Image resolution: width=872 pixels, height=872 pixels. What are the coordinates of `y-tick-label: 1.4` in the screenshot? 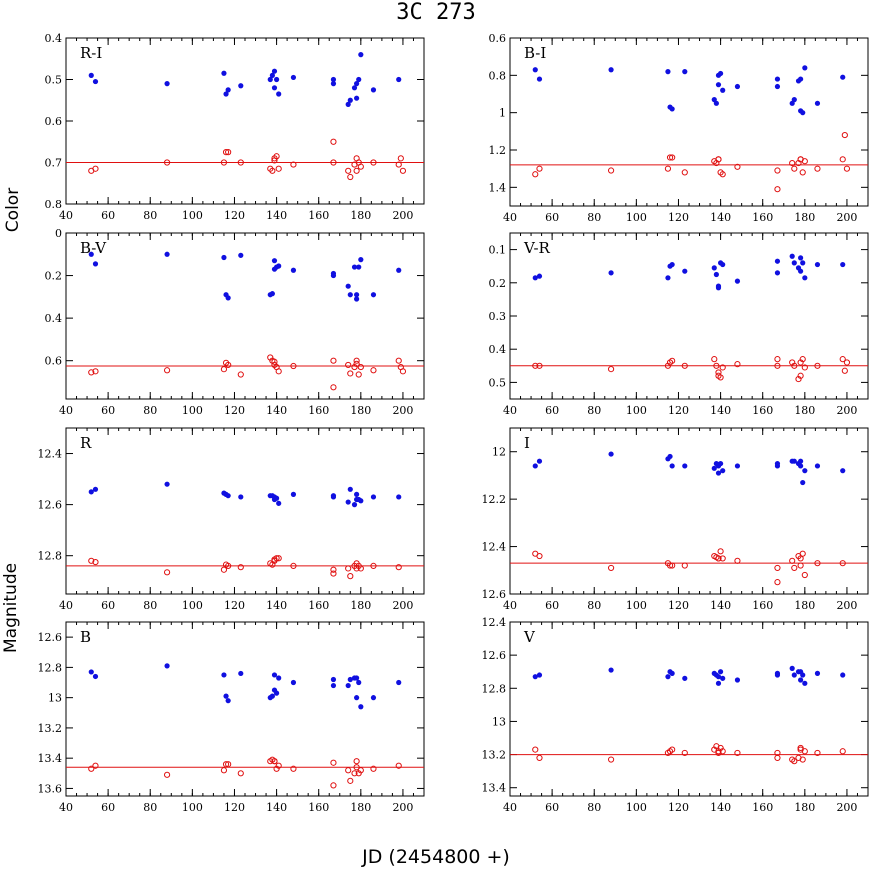 It's located at (498, 187).